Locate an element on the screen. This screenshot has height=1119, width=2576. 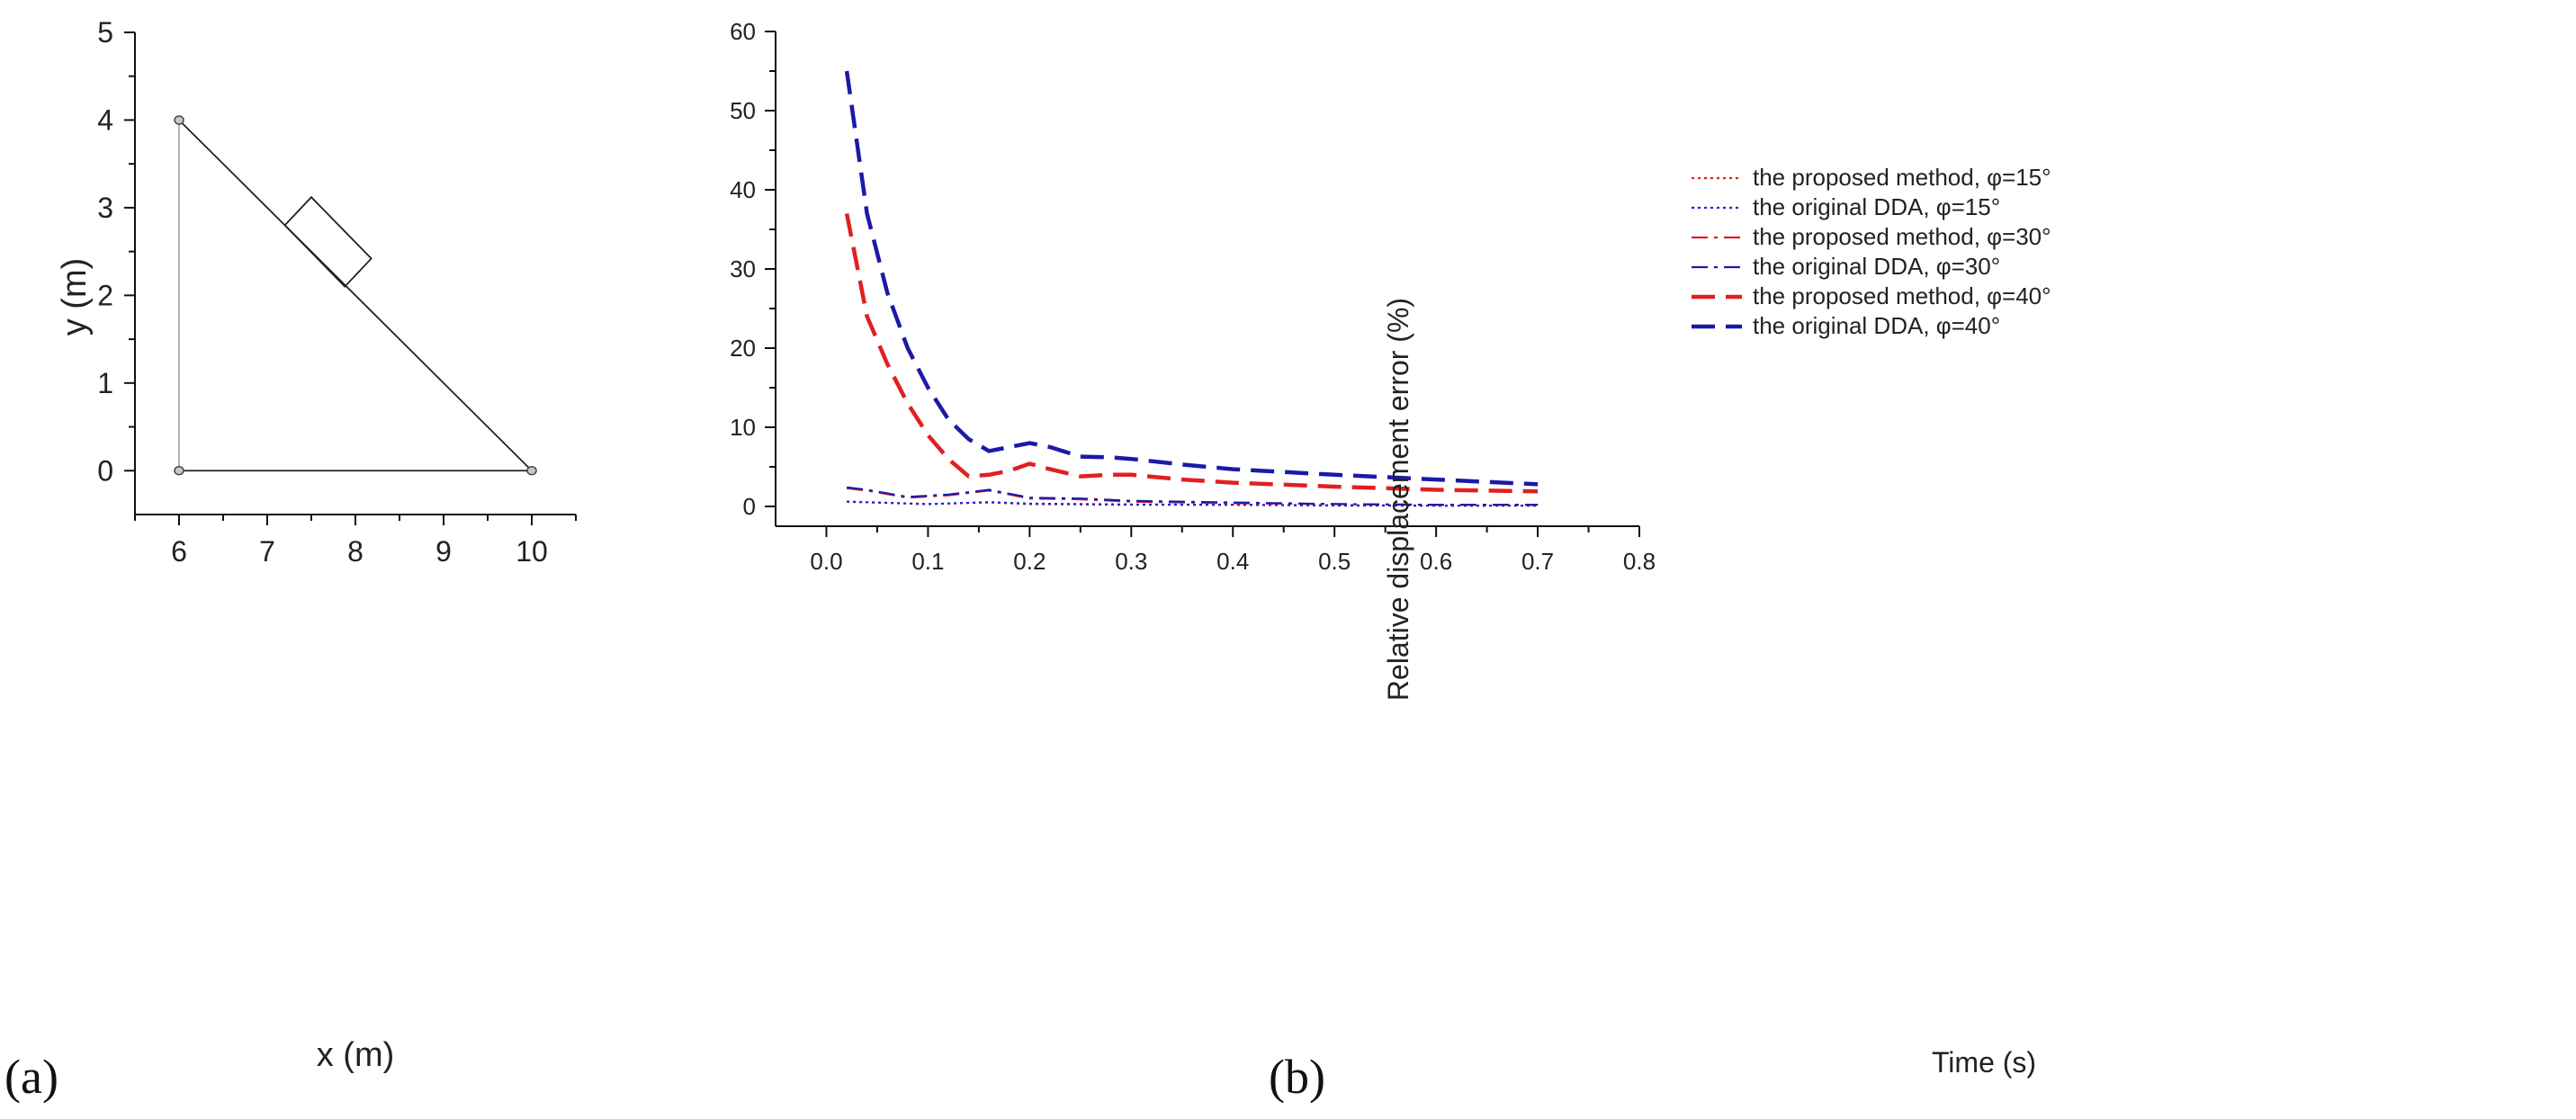
panel-b-series is located at coordinates (1192, 288).